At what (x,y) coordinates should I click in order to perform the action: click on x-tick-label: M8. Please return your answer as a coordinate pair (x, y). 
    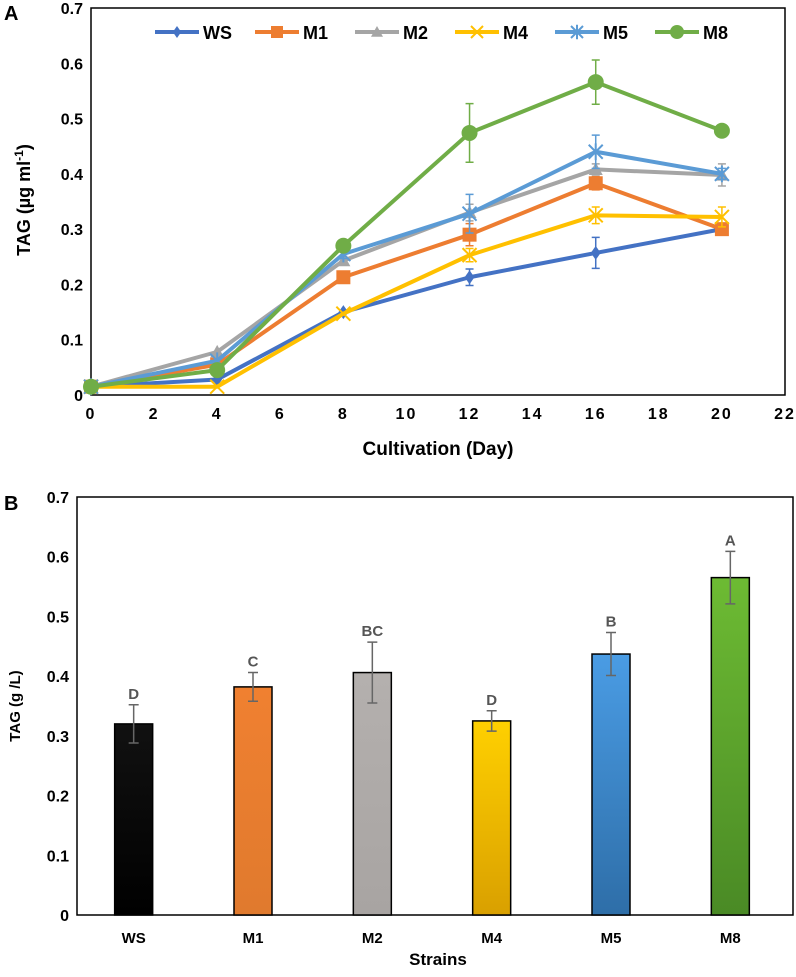
    Looking at the image, I should click on (730, 938).